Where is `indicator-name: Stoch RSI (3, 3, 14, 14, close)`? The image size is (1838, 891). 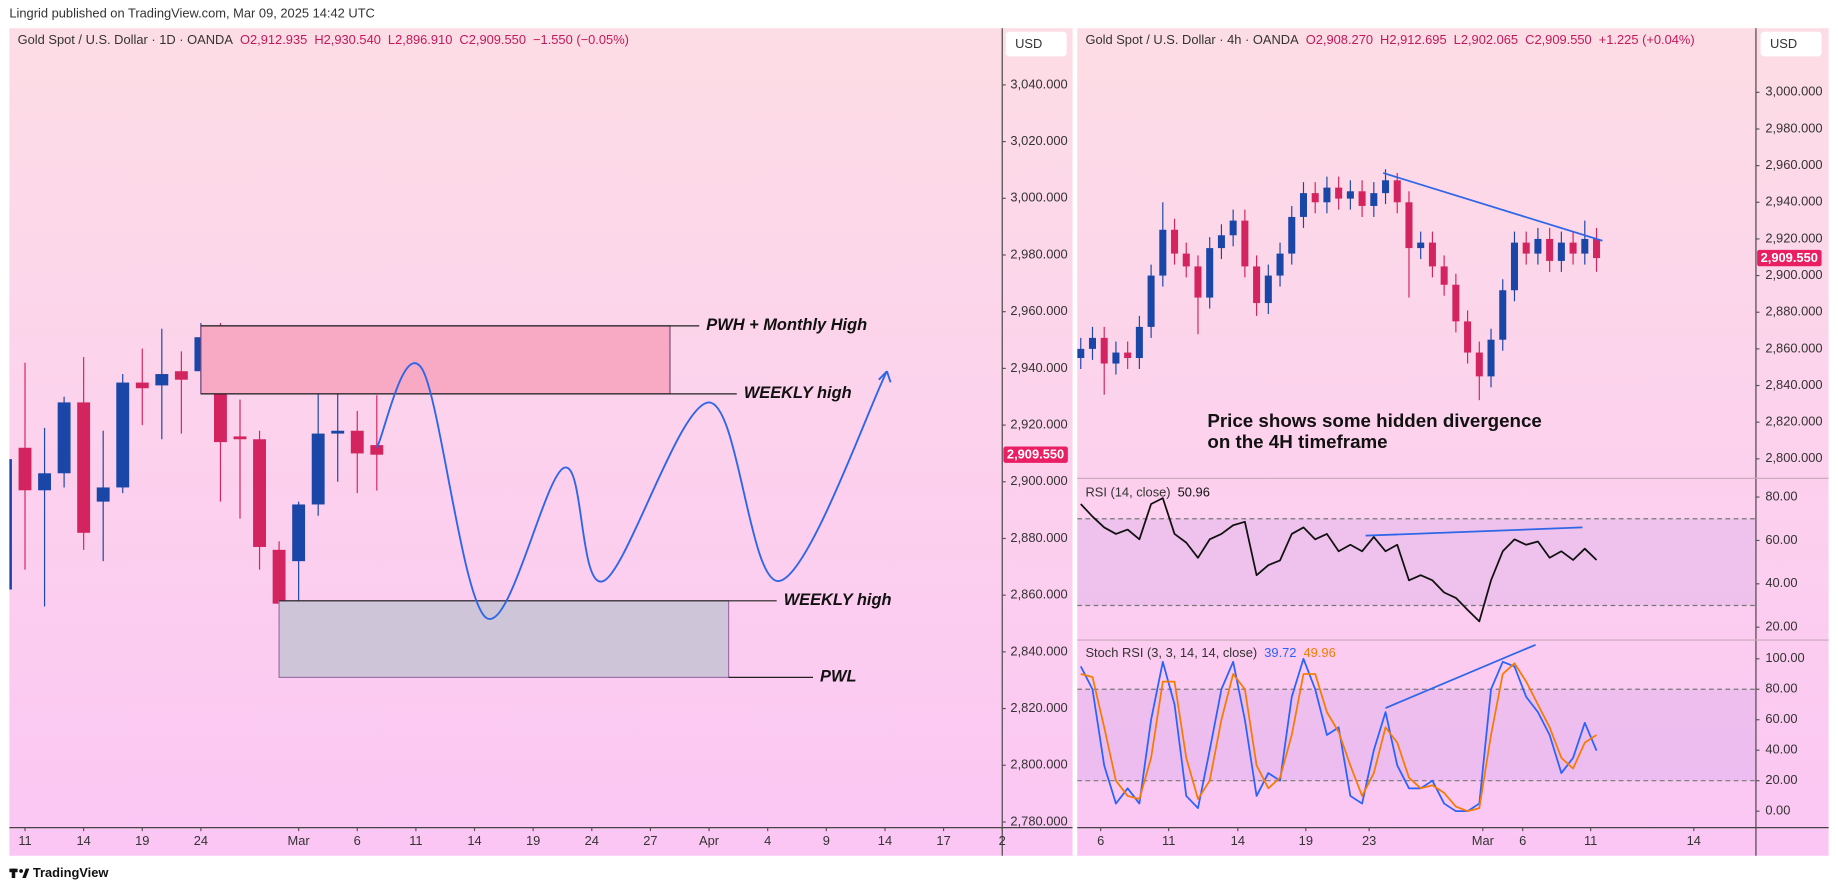
indicator-name: Stoch RSI (3, 3, 14, 14, close) is located at coordinates (1171, 653).